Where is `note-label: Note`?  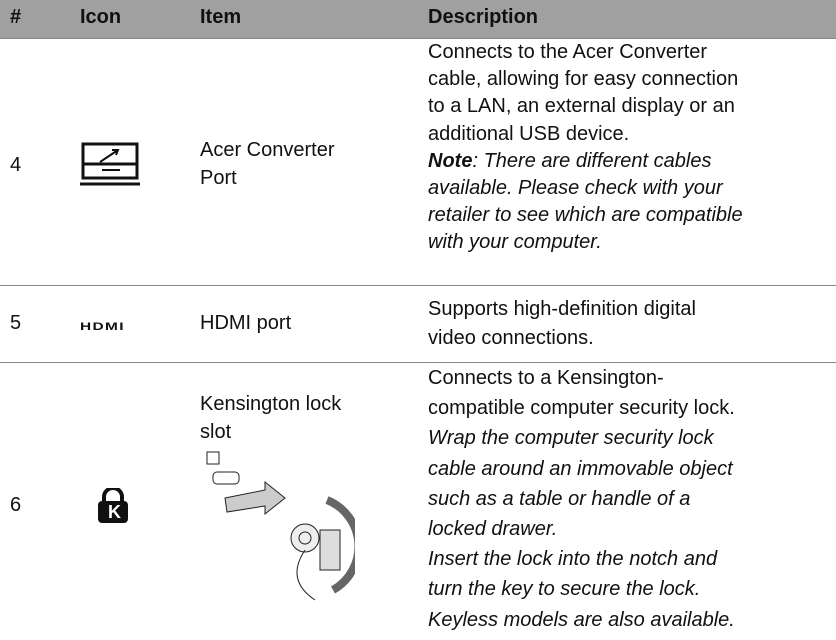 note-label: Note is located at coordinates (450, 160).